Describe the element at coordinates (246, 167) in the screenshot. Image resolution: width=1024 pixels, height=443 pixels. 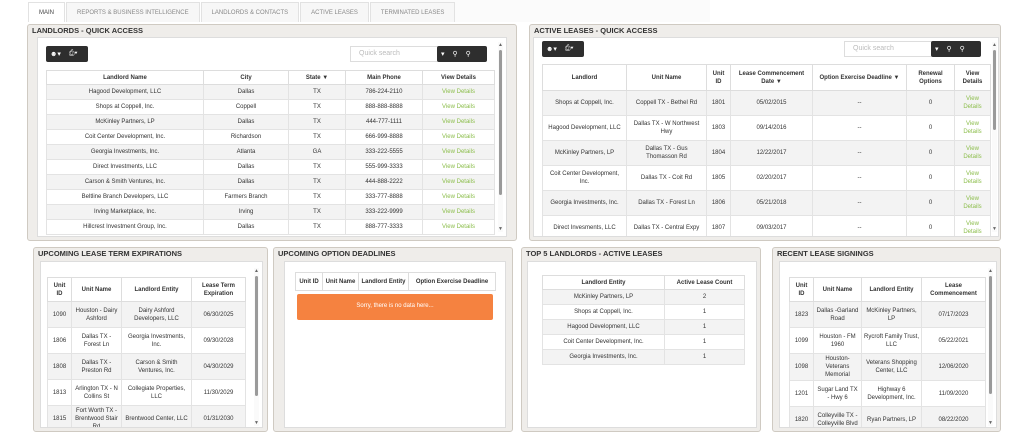
I see `table-cell: Dallas` at that location.